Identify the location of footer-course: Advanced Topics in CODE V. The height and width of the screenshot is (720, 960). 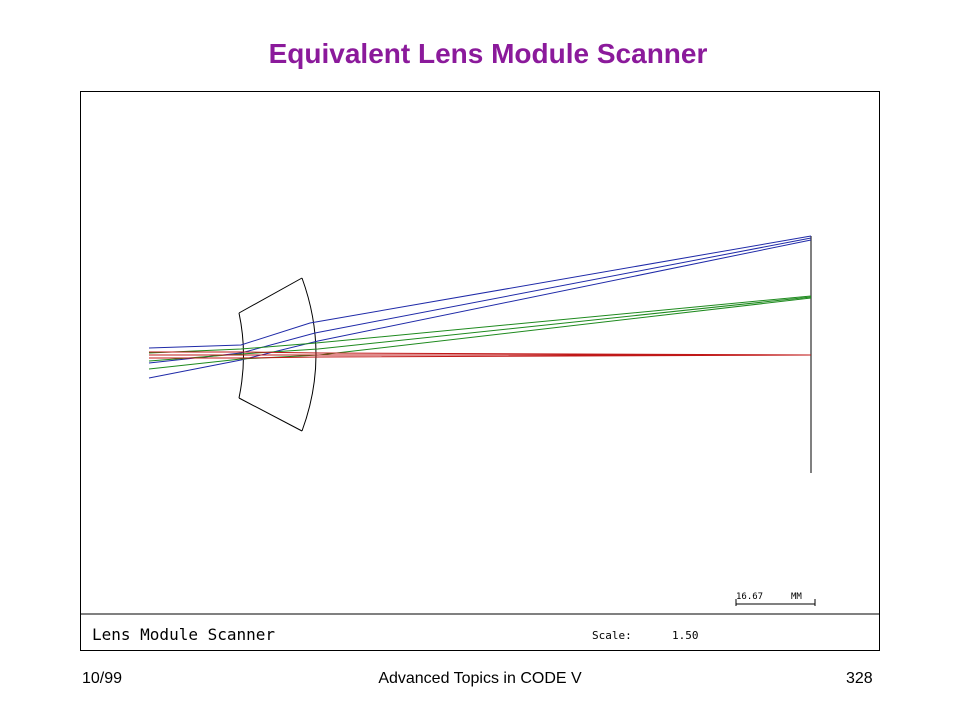
(480, 678).